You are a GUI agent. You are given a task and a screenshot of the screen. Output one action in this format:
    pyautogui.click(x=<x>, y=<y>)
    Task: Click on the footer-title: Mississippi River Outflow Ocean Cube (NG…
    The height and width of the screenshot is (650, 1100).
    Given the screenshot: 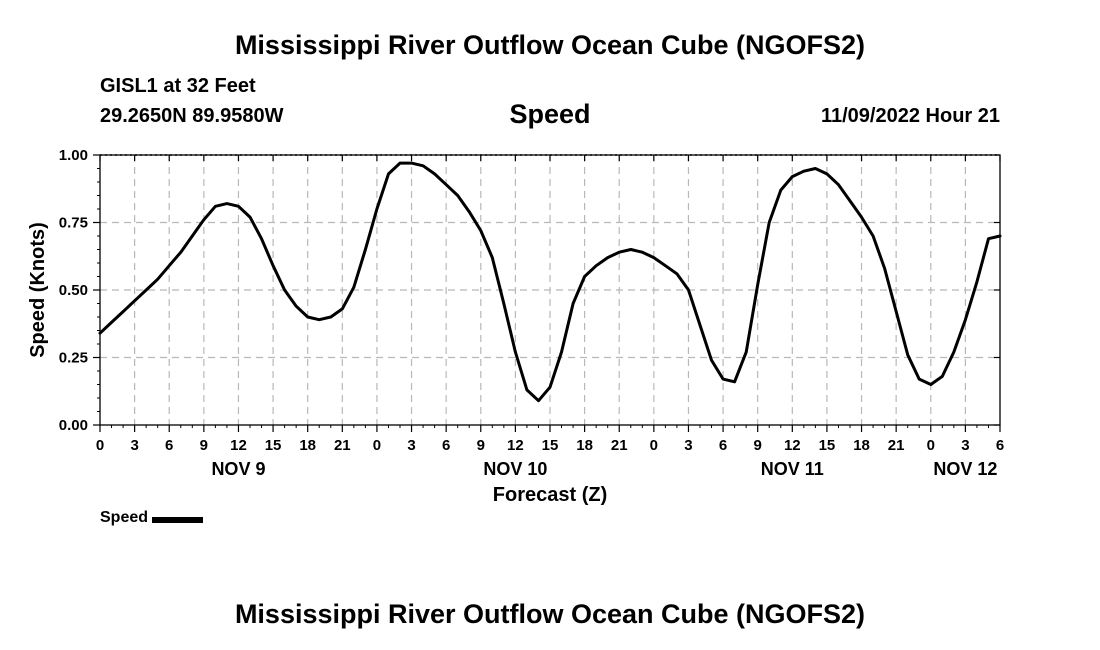 What is the action you would take?
    pyautogui.click(x=550, y=614)
    